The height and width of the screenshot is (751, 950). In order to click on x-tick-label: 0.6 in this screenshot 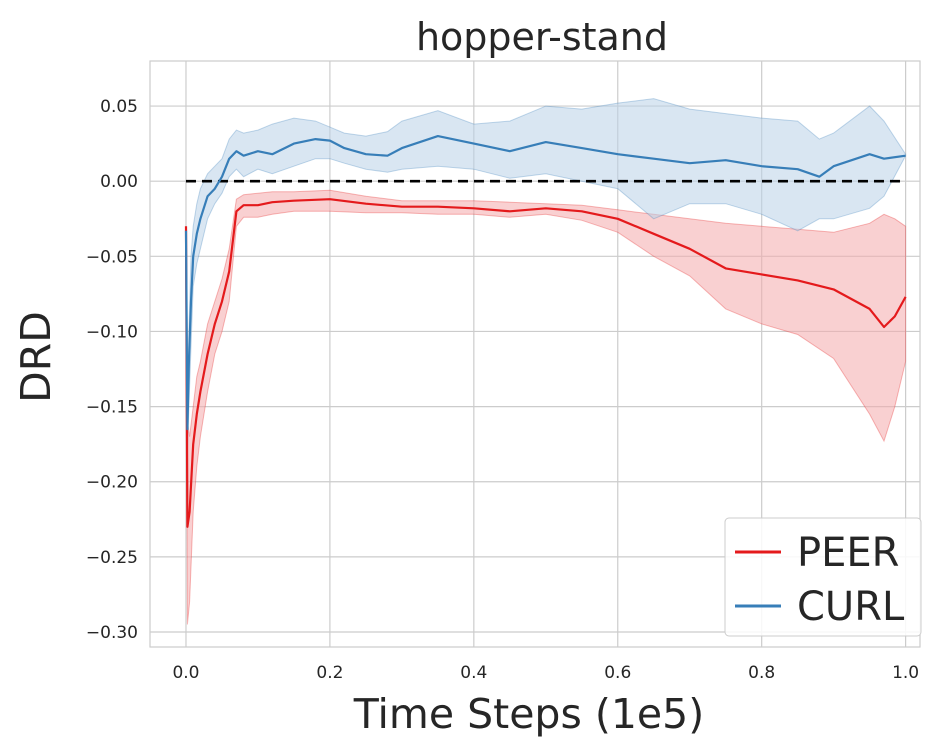, I will do `click(617, 673)`.